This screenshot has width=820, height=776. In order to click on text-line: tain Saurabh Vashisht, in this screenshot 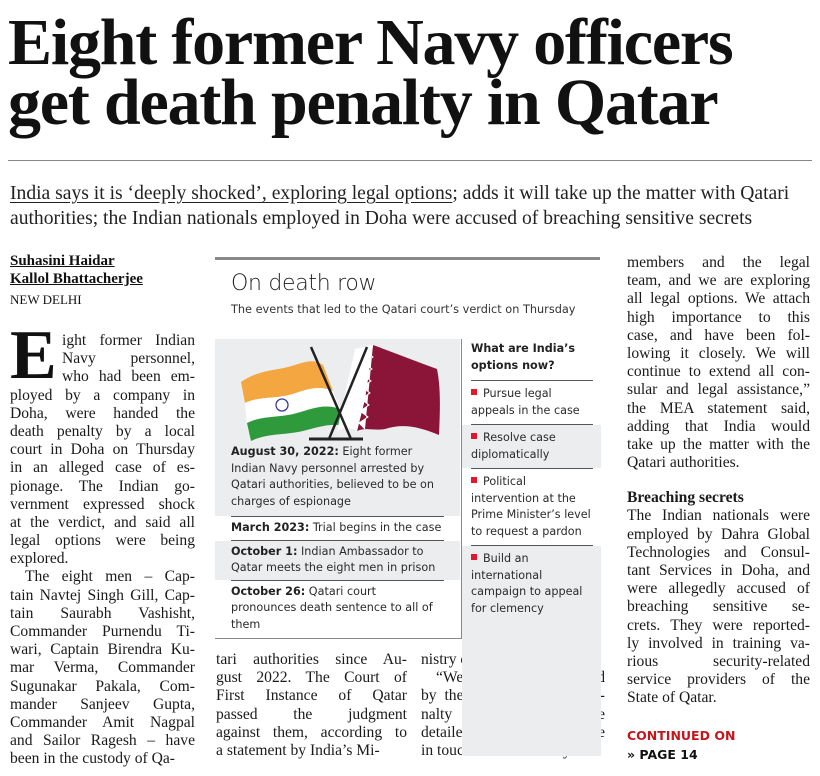, I will do `click(102, 613)`.